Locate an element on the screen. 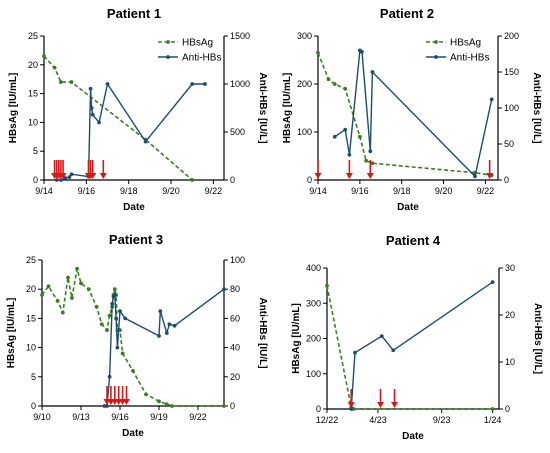  legend-antihbs-label: Anti-HBs is located at coordinates (469, 58).